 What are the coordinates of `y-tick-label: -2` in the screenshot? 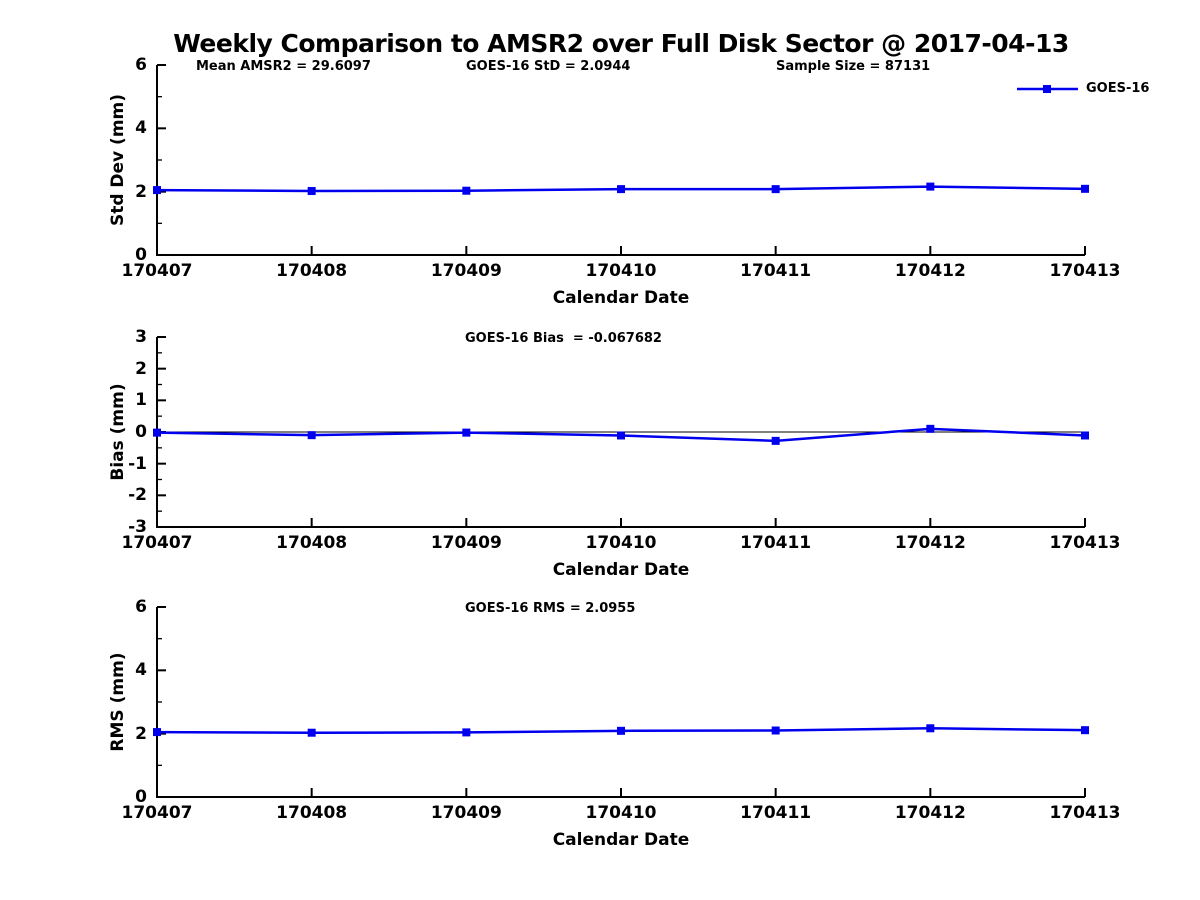 It's located at (137, 495).